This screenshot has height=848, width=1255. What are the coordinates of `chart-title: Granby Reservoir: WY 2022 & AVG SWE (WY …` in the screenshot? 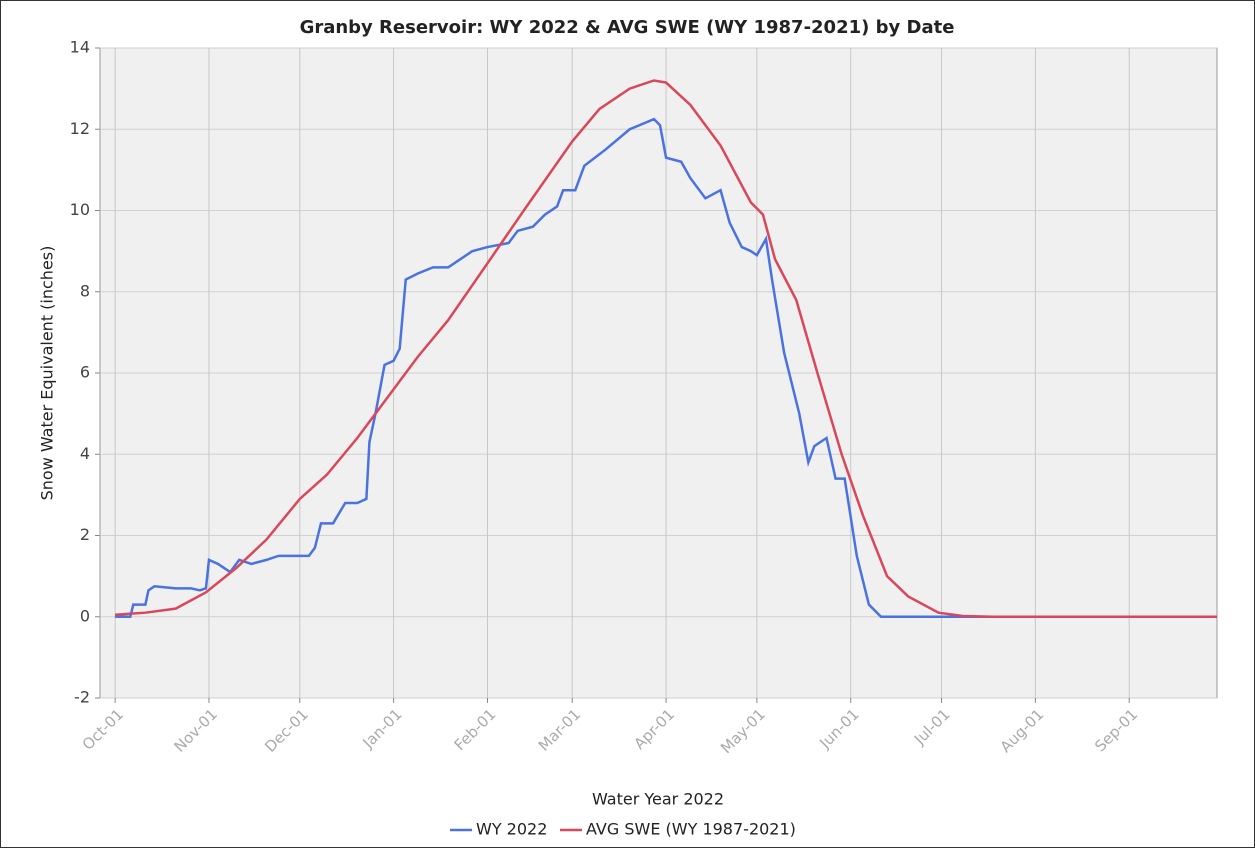 It's located at (627, 27).